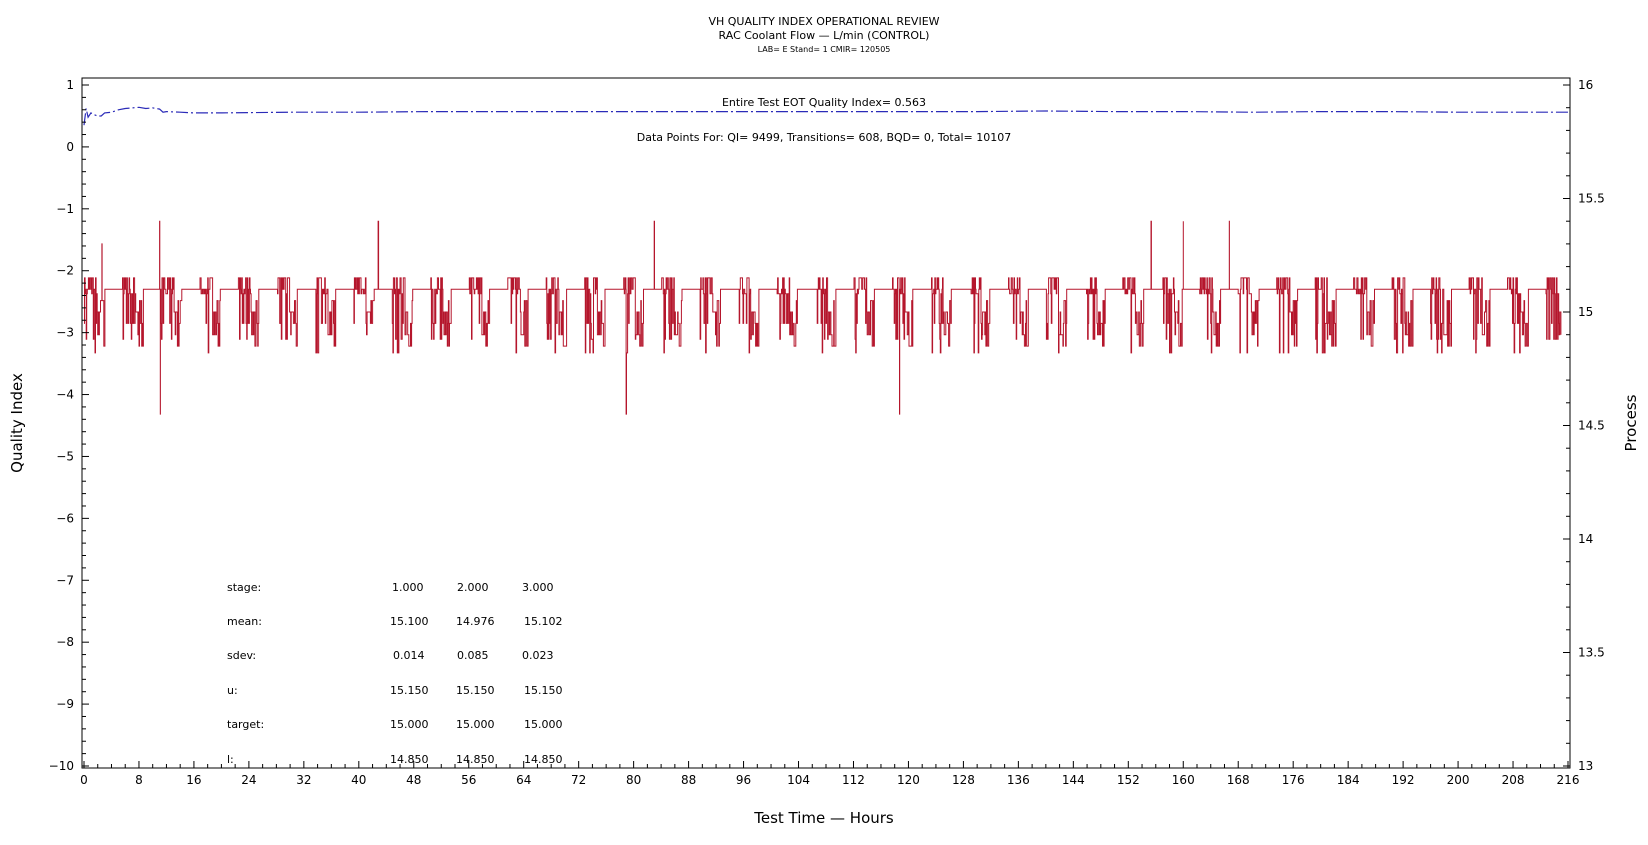 The width and height of the screenshot is (1648, 845). I want to click on stats-sdev-label: sdev:, so click(241, 655).